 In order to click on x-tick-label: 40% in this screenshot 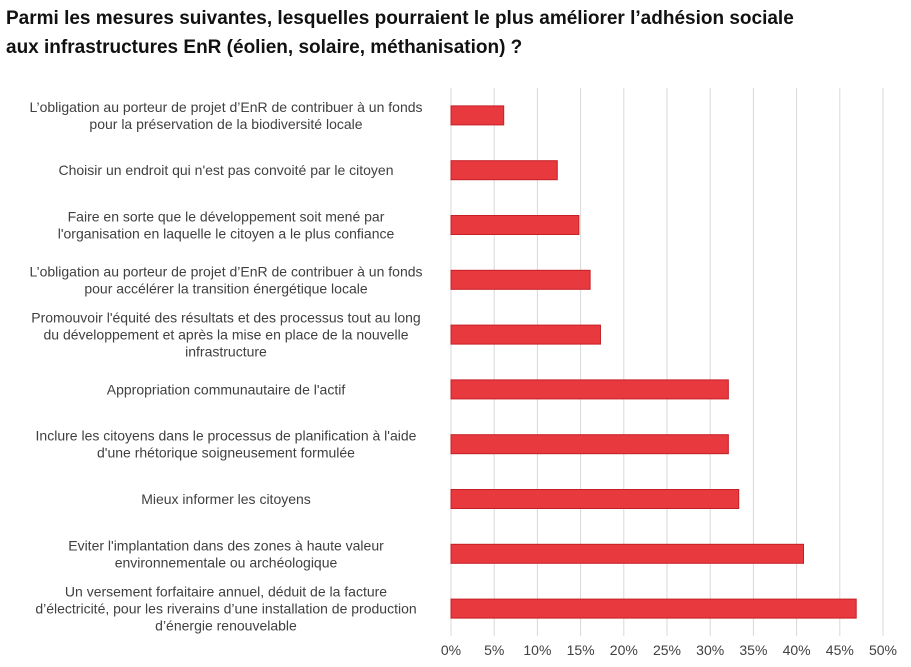, I will do `click(797, 650)`.